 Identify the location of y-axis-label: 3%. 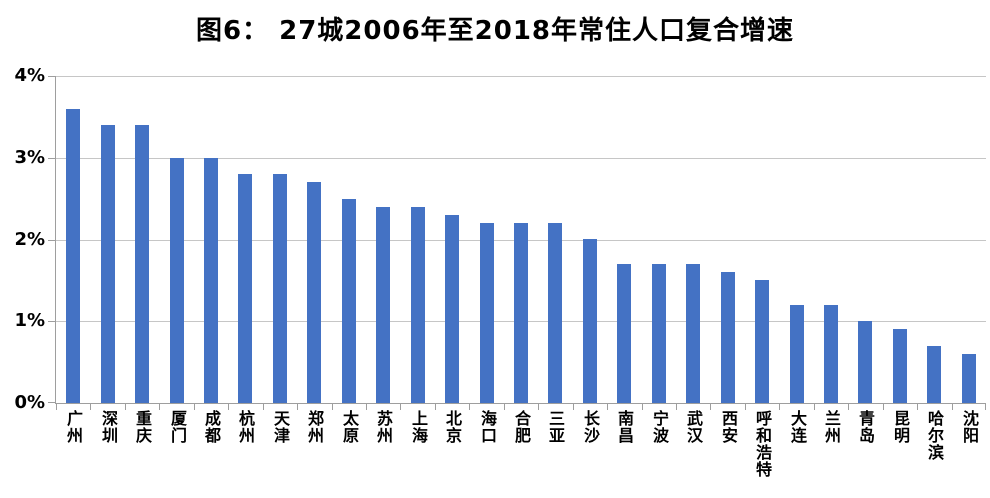
(29, 157).